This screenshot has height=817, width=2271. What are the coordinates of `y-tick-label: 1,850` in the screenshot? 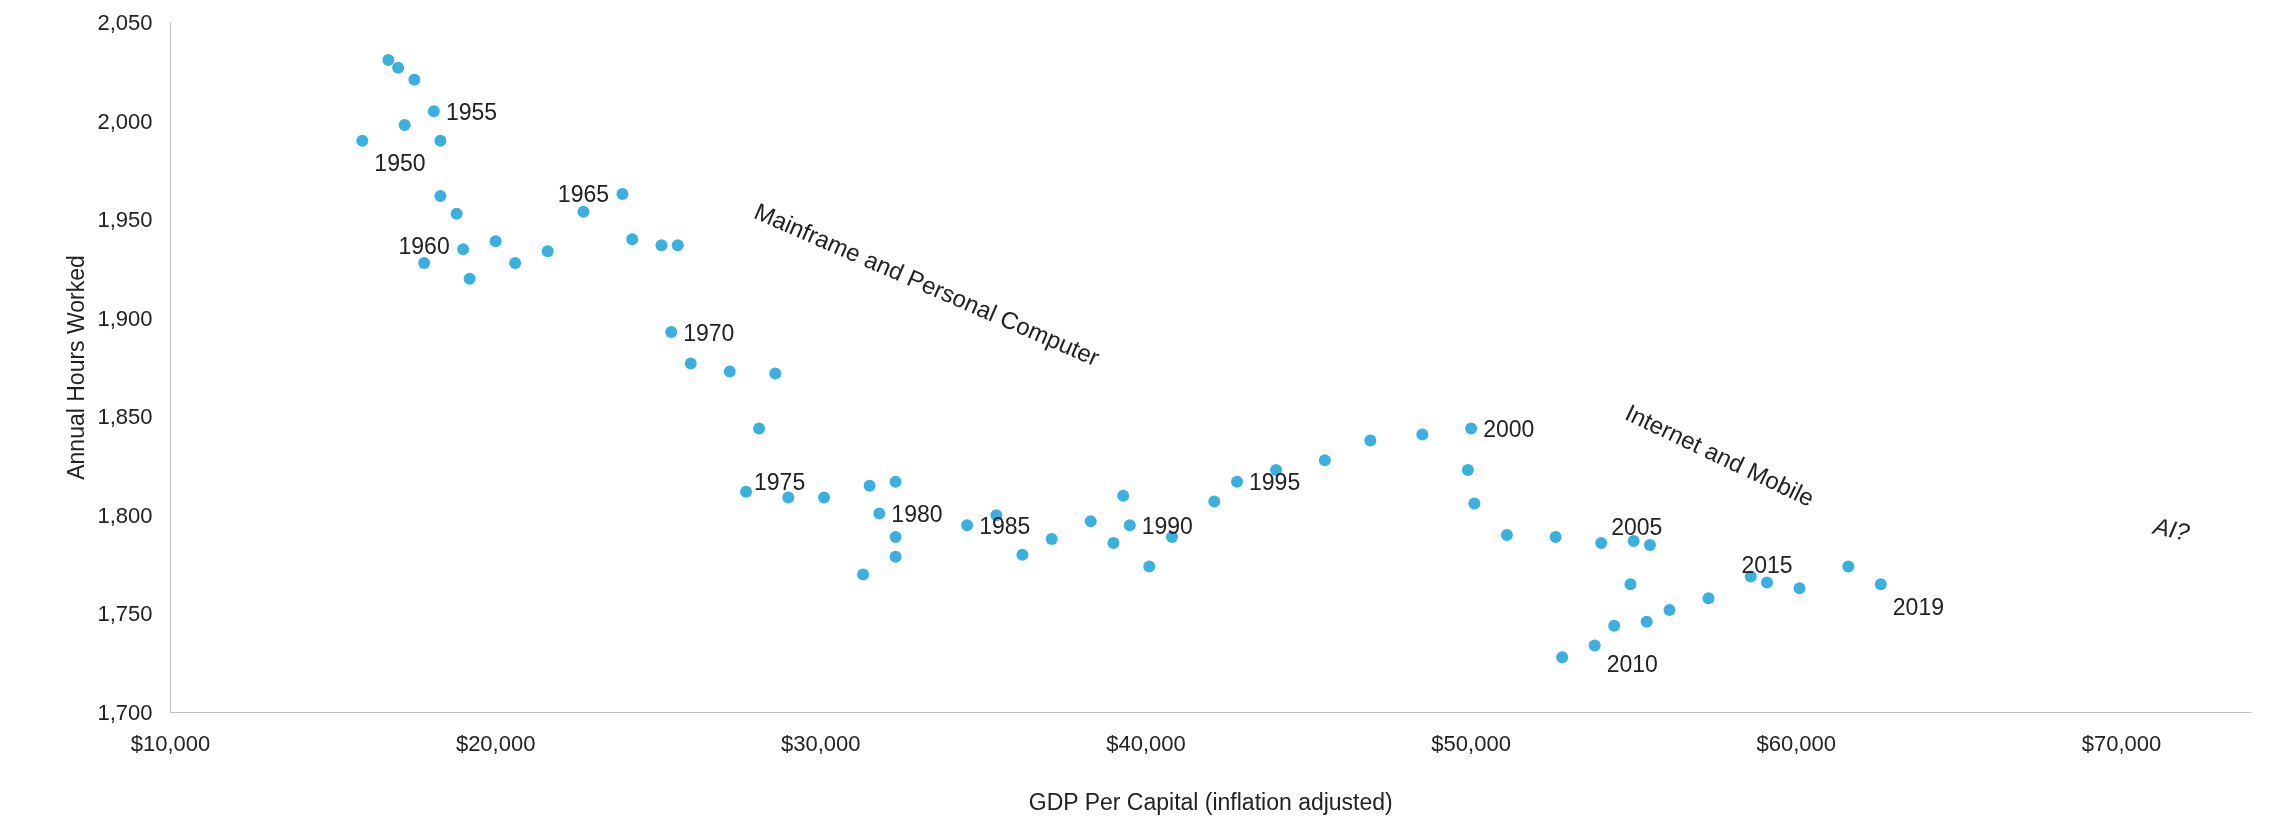 It's located at (125, 417).